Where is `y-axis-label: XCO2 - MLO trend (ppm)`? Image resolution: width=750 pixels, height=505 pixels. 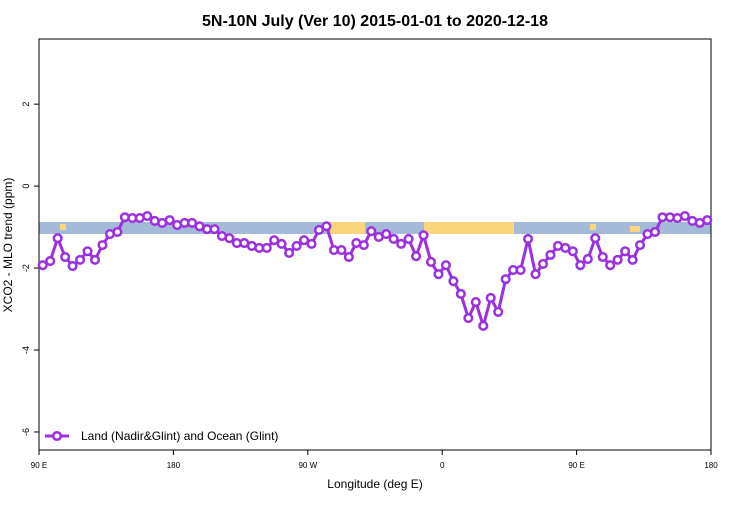
y-axis-label: XCO2 - MLO trend (ppm) is located at coordinates (8, 245).